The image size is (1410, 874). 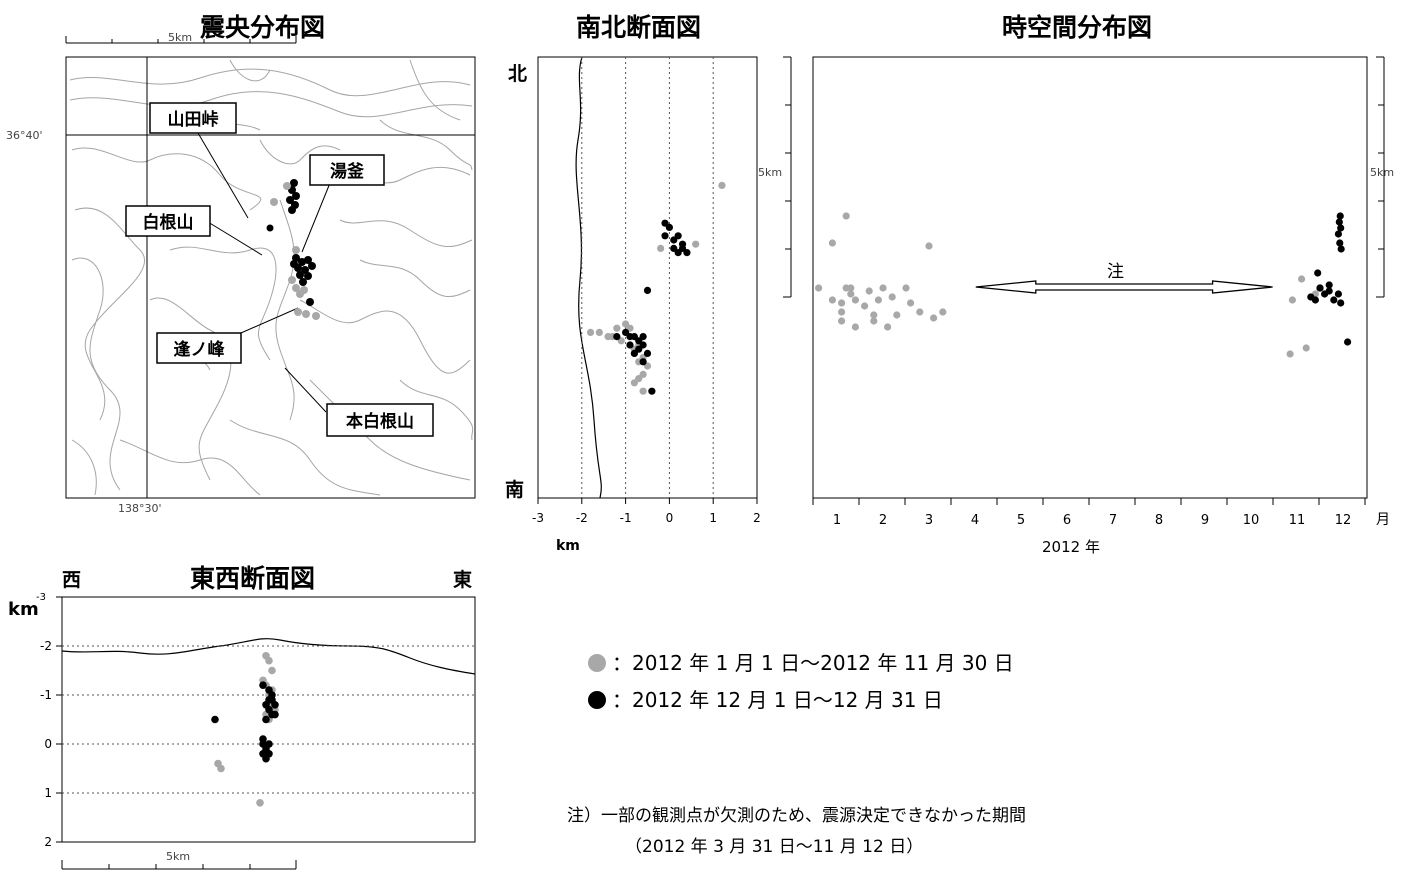 What do you see at coordinates (462, 579) in the screenshot?
I see `ew-east-label: 東` at bounding box center [462, 579].